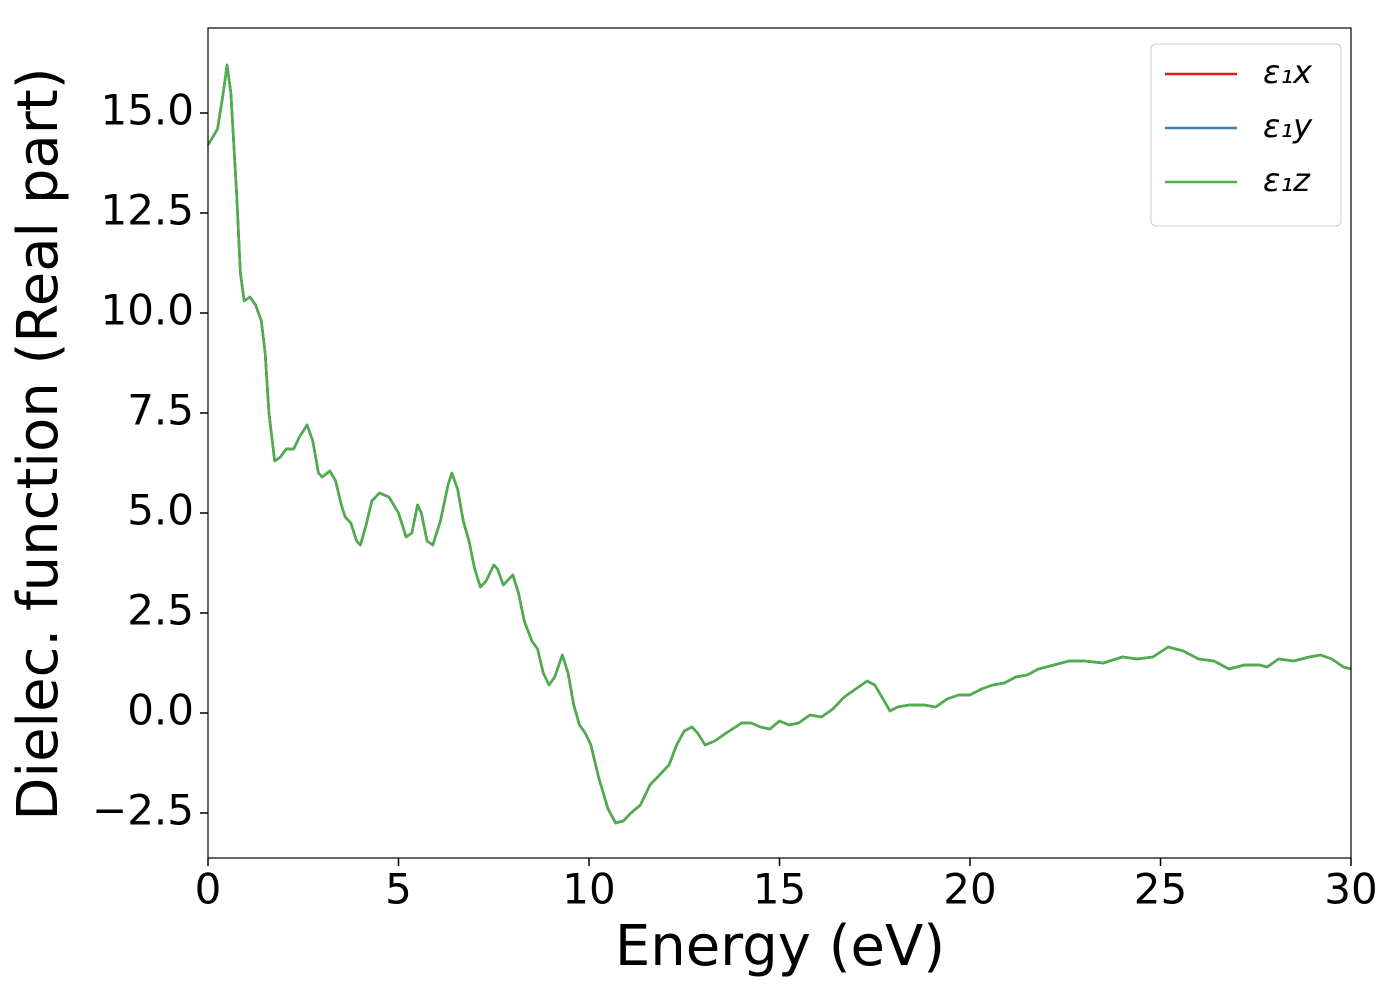 Image resolution: width=1400 pixels, height=1000 pixels. Describe the element at coordinates (147, 110) in the screenshot. I see `y-tick-label: 15.0` at that location.